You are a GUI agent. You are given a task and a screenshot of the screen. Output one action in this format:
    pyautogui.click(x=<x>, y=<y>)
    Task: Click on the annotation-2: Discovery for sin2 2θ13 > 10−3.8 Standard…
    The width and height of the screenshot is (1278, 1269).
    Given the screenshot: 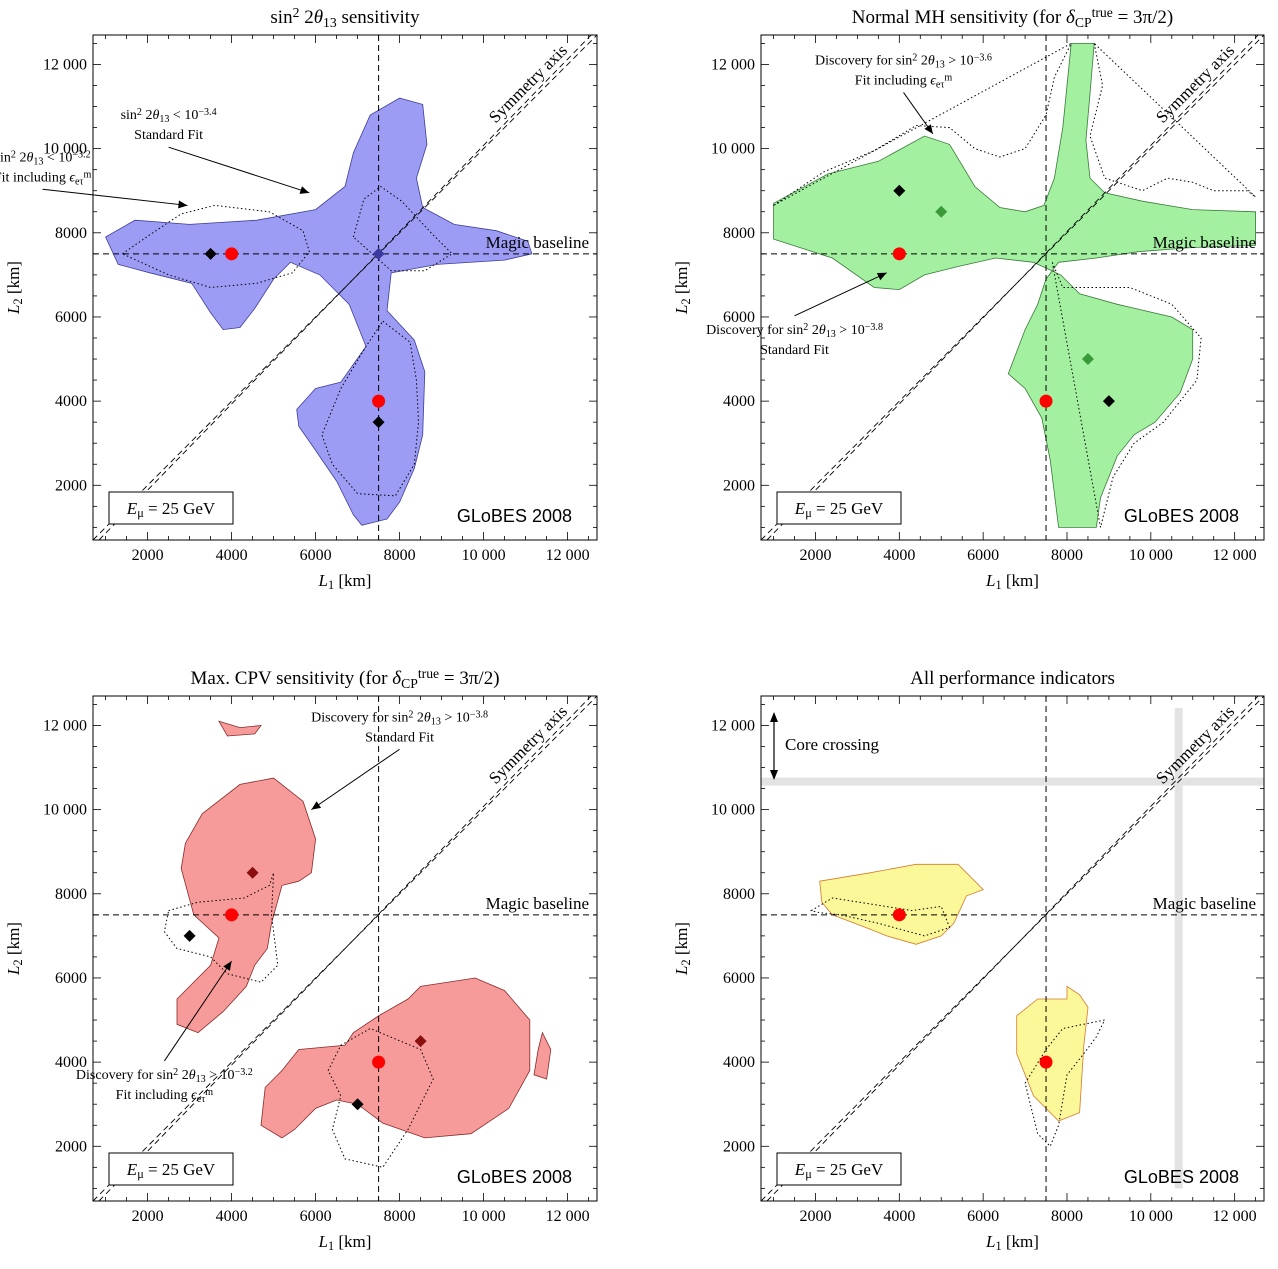 What is the action you would take?
    pyautogui.click(x=796, y=315)
    